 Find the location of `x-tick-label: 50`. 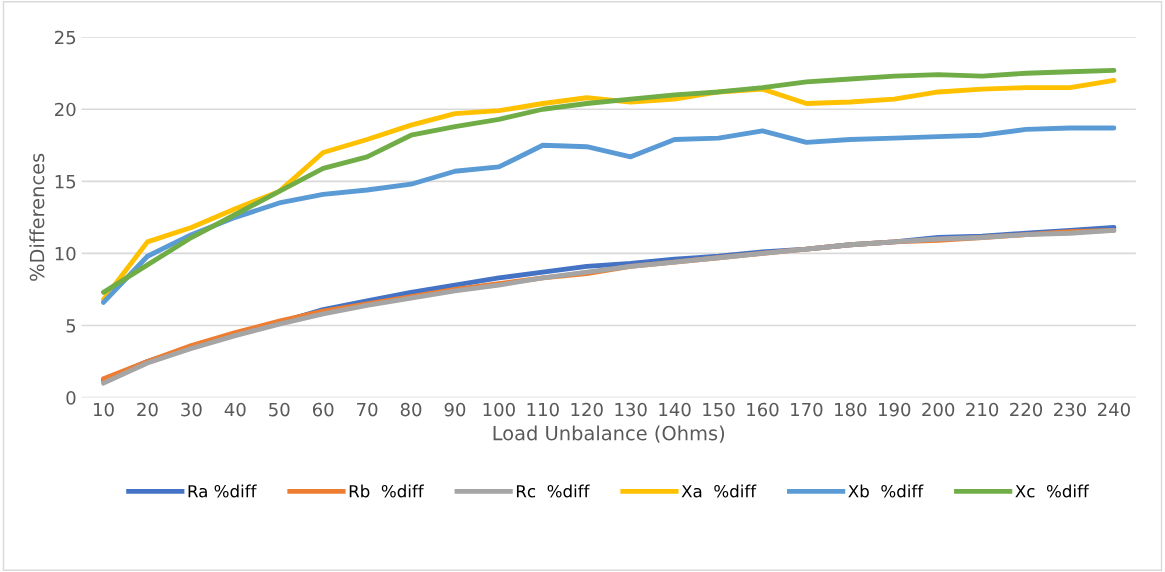

x-tick-label: 50 is located at coordinates (279, 409).